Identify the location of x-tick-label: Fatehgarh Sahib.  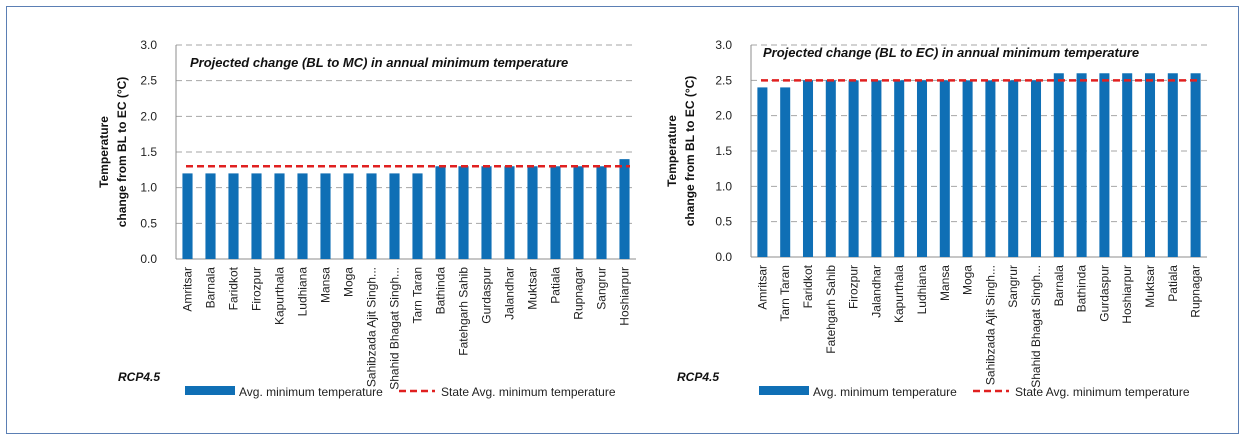
(831, 309).